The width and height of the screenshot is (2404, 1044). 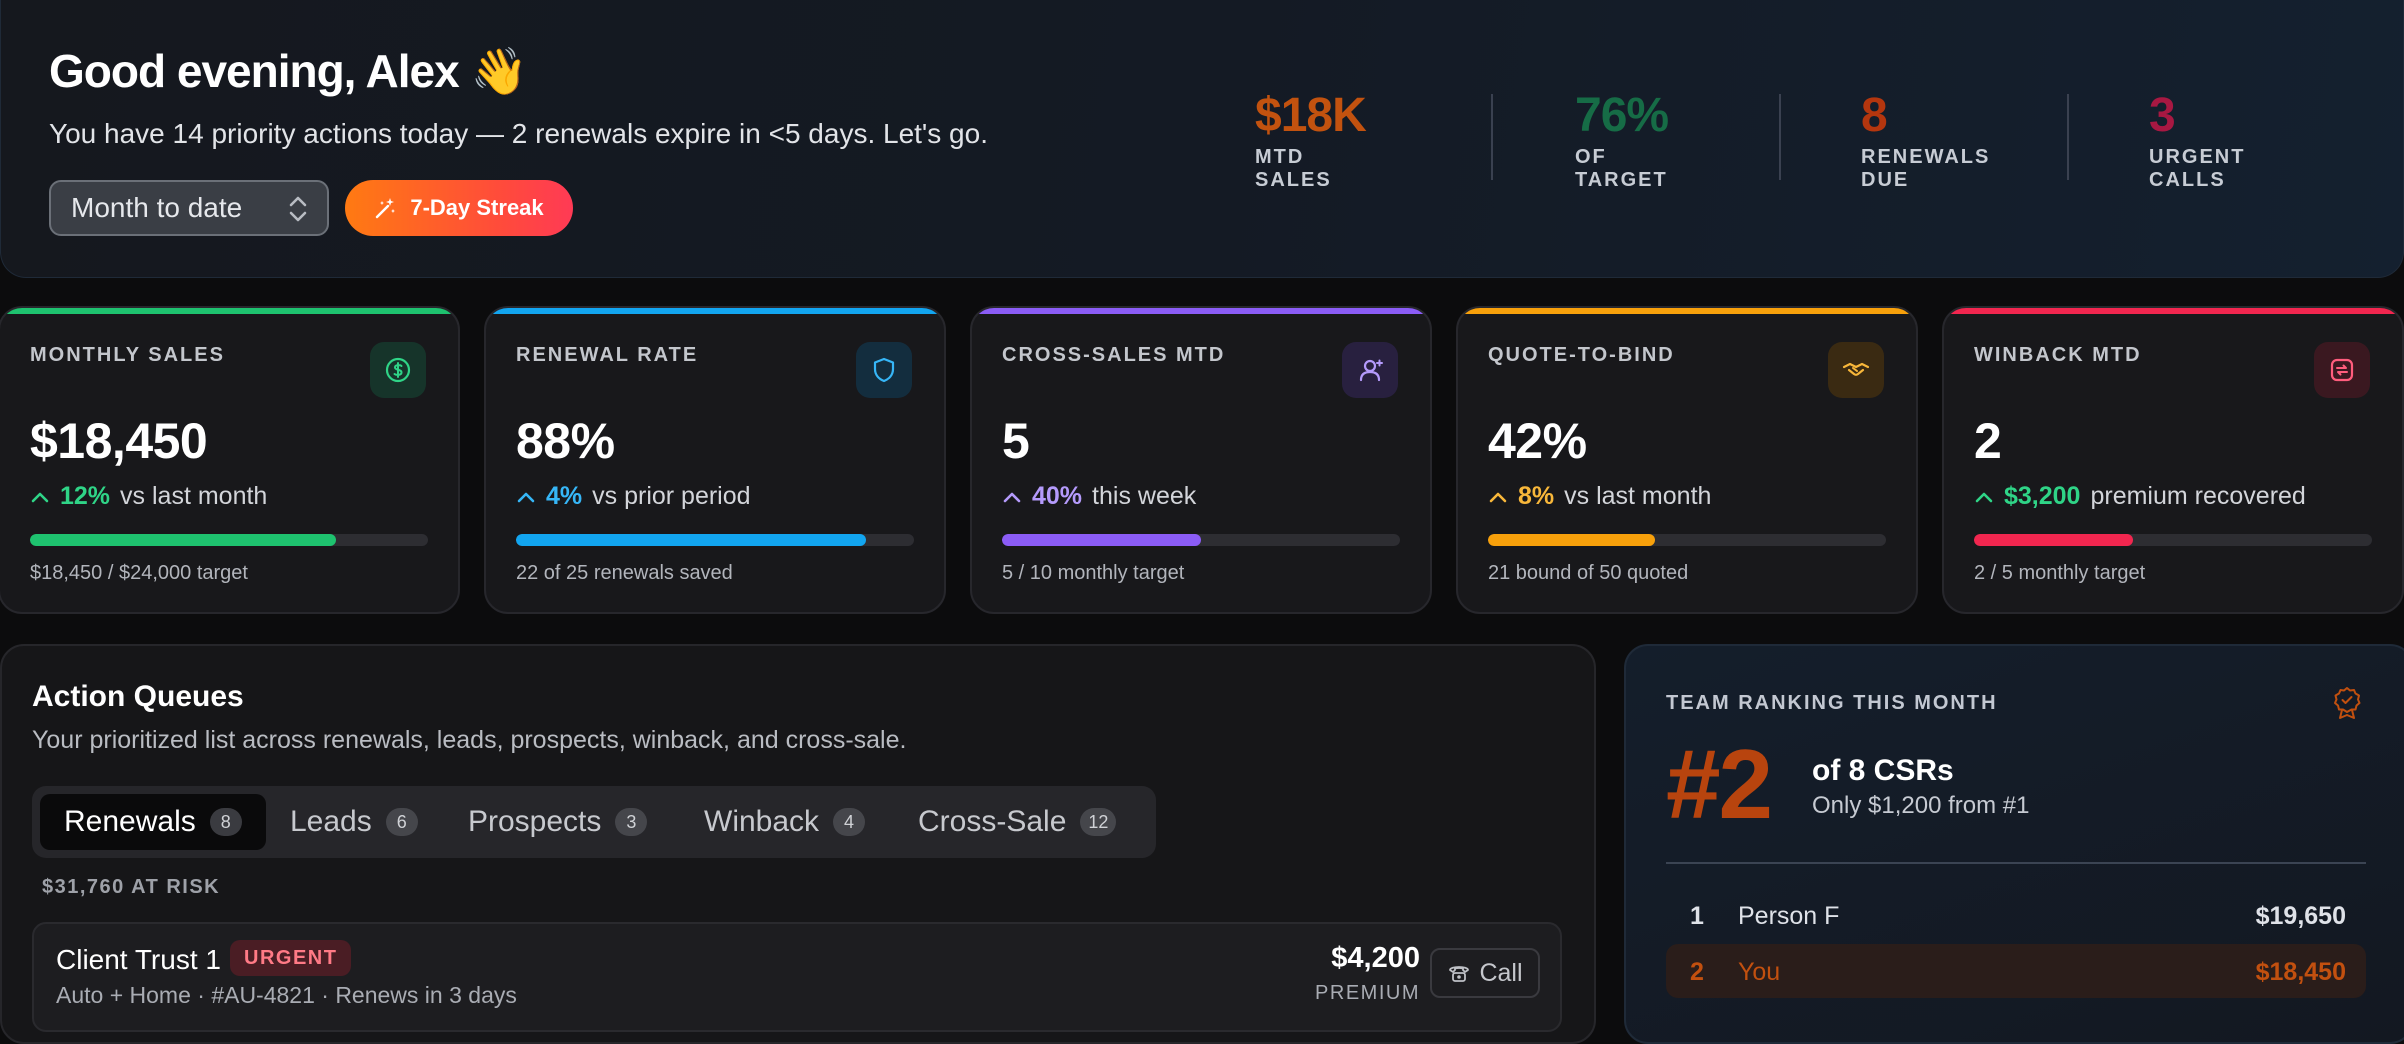 I want to click on rank-name: You, so click(x=1759, y=972).